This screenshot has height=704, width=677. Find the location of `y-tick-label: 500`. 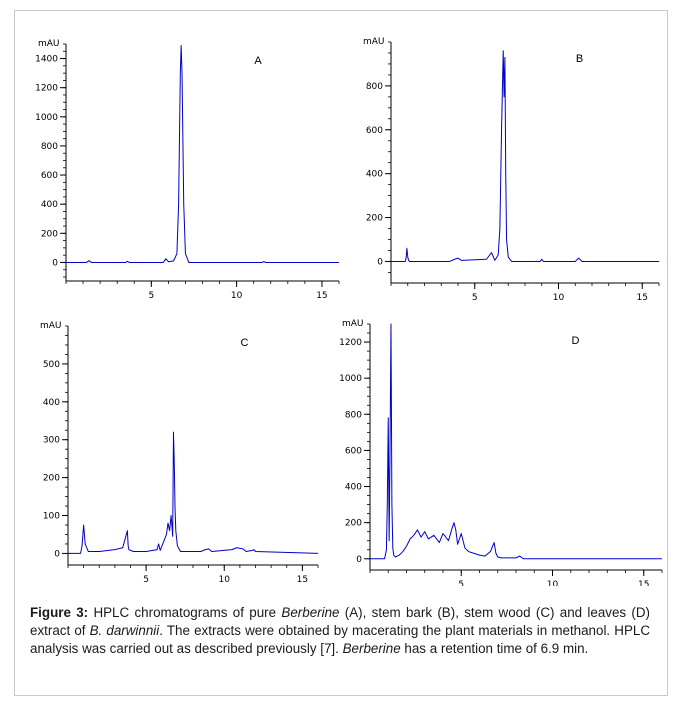

y-tick-label: 500 is located at coordinates (51, 365).